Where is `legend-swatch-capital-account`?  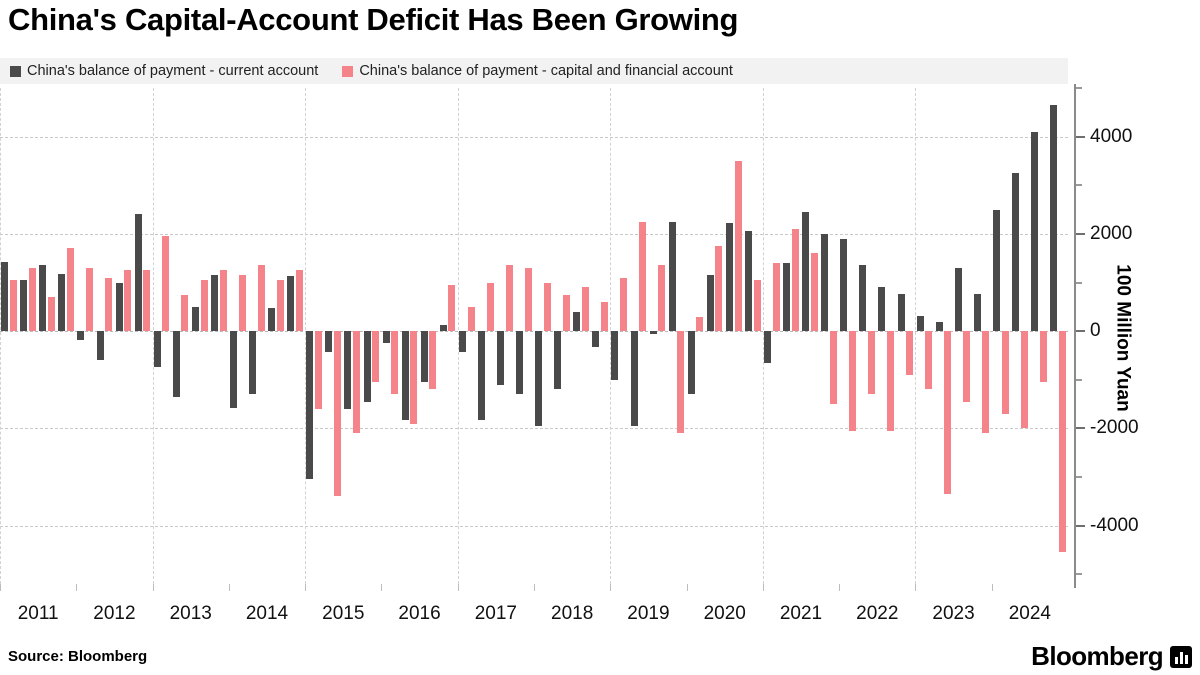 legend-swatch-capital-account is located at coordinates (348, 71).